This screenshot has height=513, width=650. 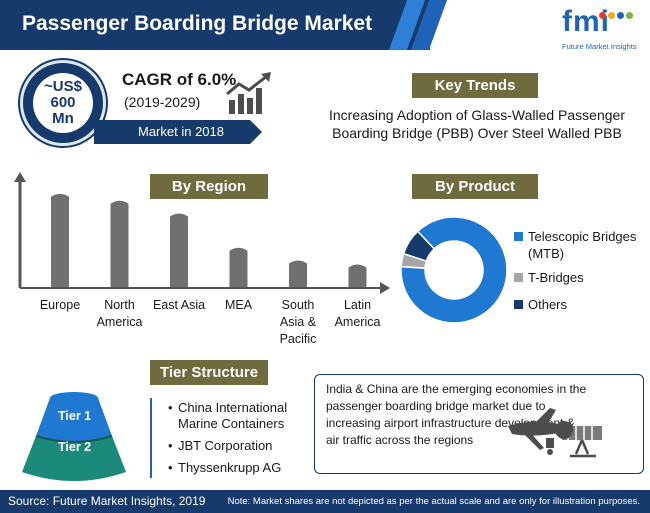 I want to click on region-tick-label: East Asia, so click(x=179, y=305).